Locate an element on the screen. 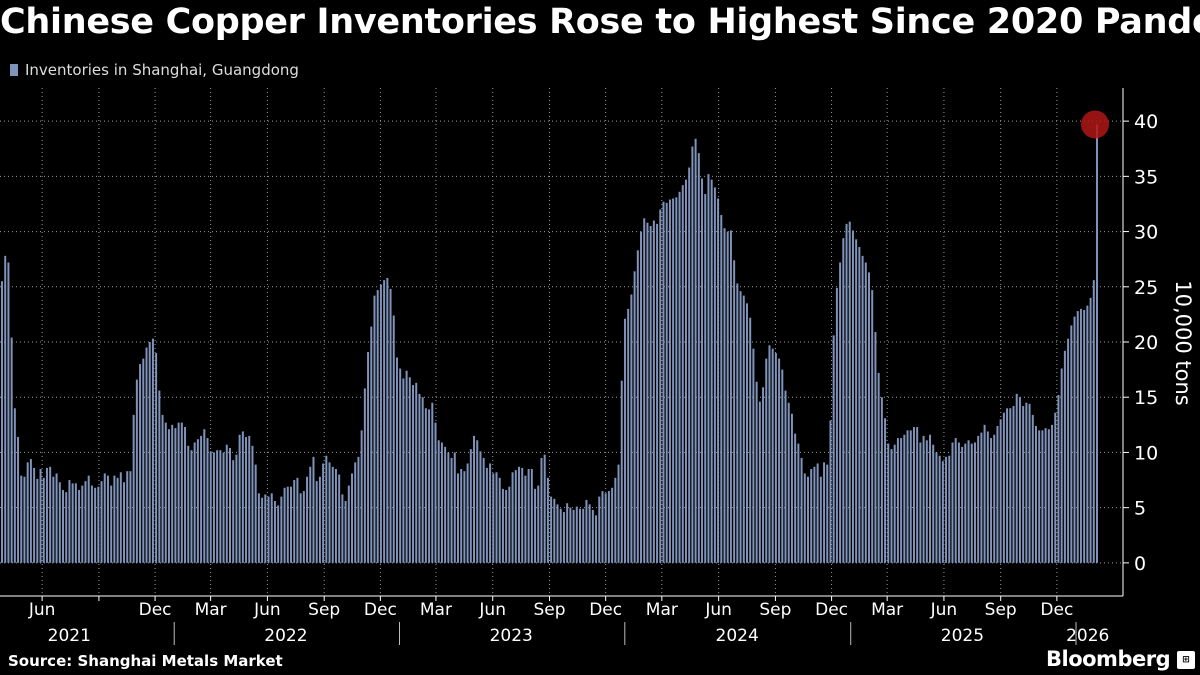 This screenshot has width=1200, height=675. x-month-label: Mar is located at coordinates (436, 610).